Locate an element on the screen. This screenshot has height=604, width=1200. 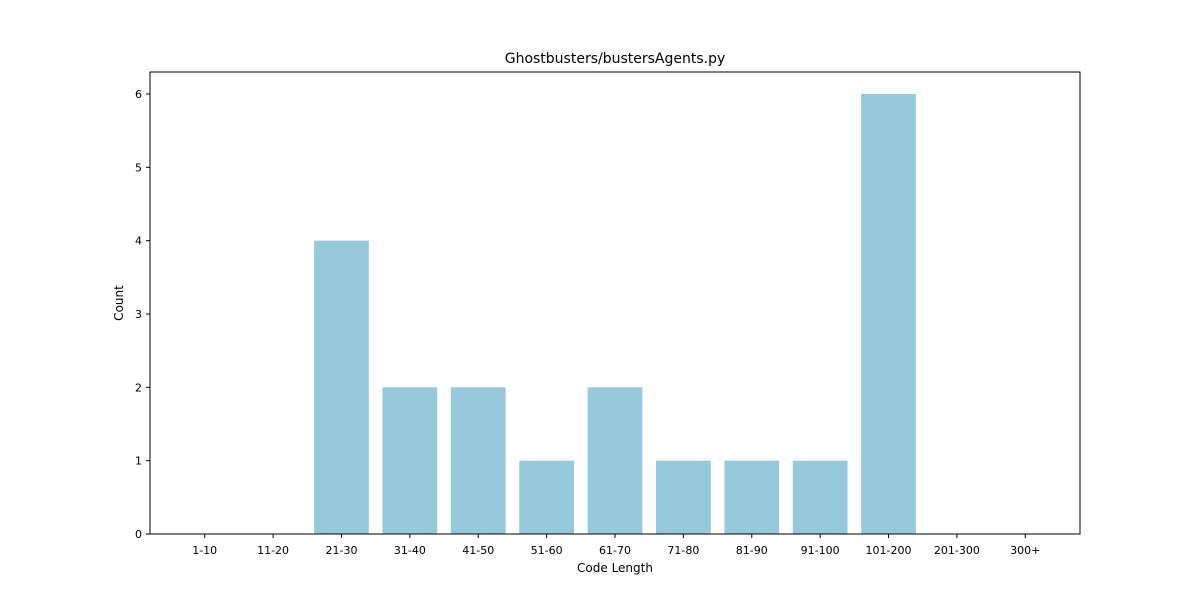
x-tick-label: 1-10 is located at coordinates (204, 550).